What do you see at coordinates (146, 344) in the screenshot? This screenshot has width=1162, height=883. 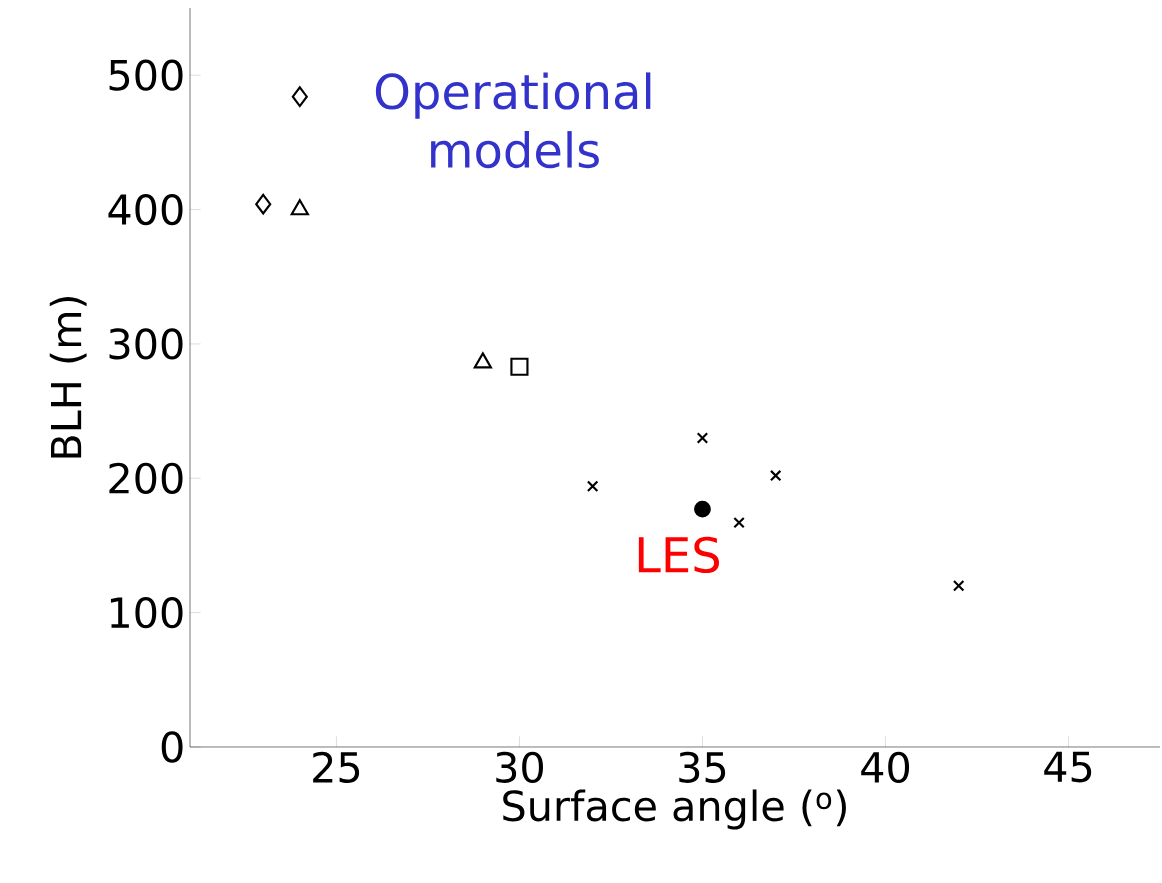 I see `y-tick-label: 300` at bounding box center [146, 344].